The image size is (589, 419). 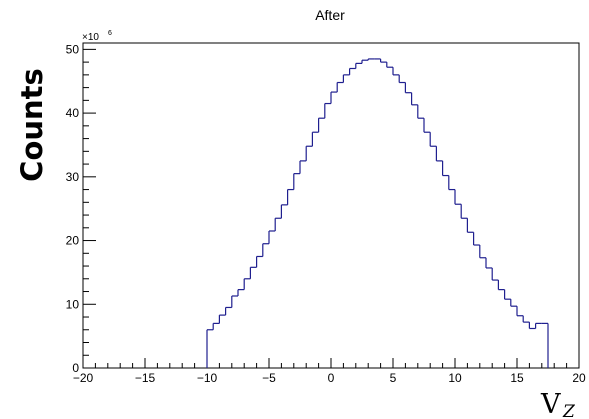 What do you see at coordinates (73, 49) in the screenshot?
I see `y-tick-label: 50` at bounding box center [73, 49].